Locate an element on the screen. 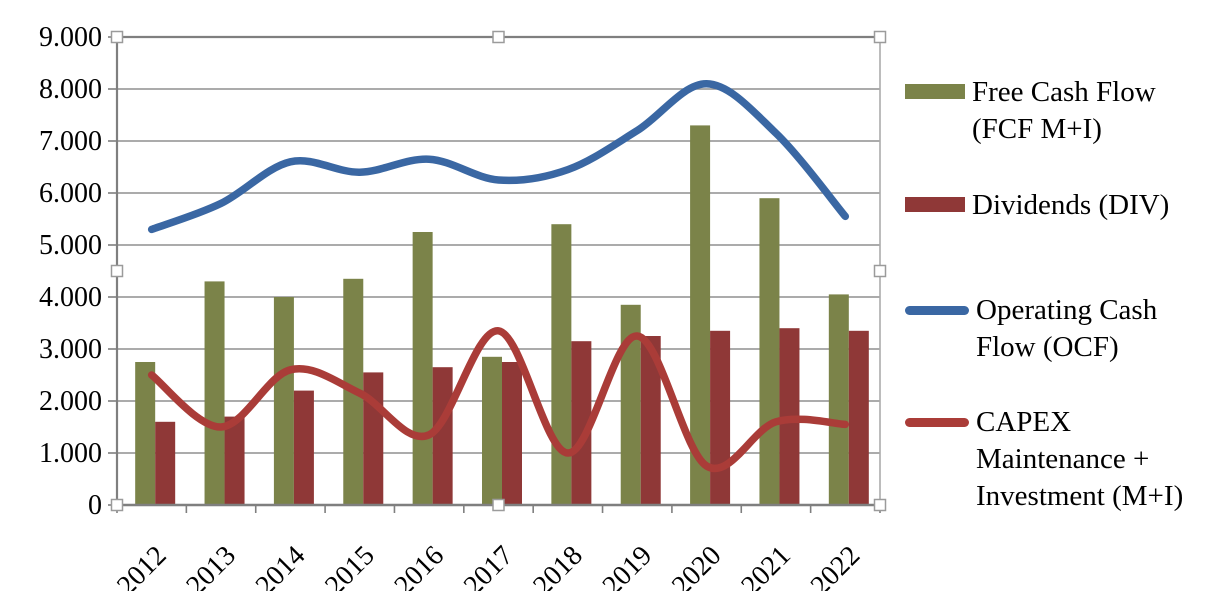  selection-handle-top-left is located at coordinates (117, 37).